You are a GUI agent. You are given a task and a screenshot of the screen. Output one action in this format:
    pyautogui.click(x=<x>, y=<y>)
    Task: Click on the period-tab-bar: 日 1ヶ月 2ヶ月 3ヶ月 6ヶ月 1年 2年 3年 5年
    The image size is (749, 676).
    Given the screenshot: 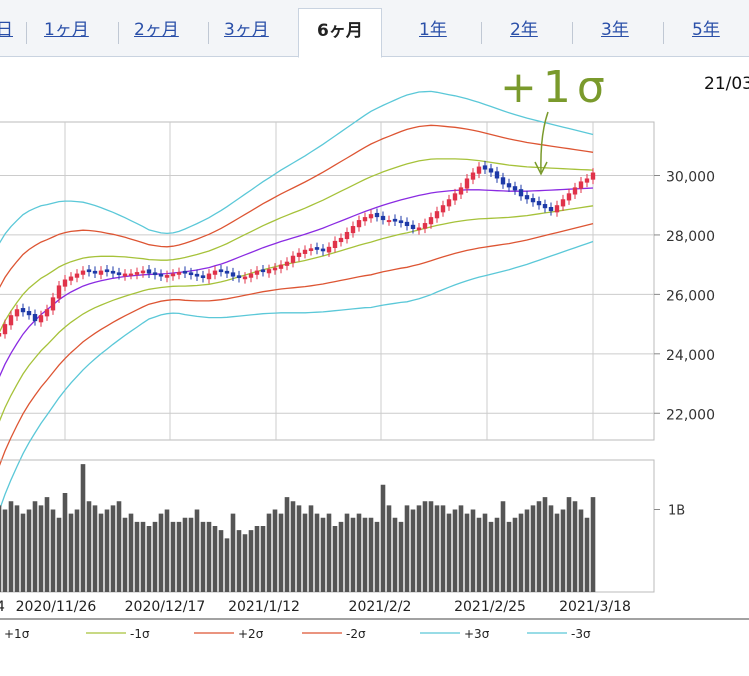 What is the action you would take?
    pyautogui.click(x=374, y=29)
    